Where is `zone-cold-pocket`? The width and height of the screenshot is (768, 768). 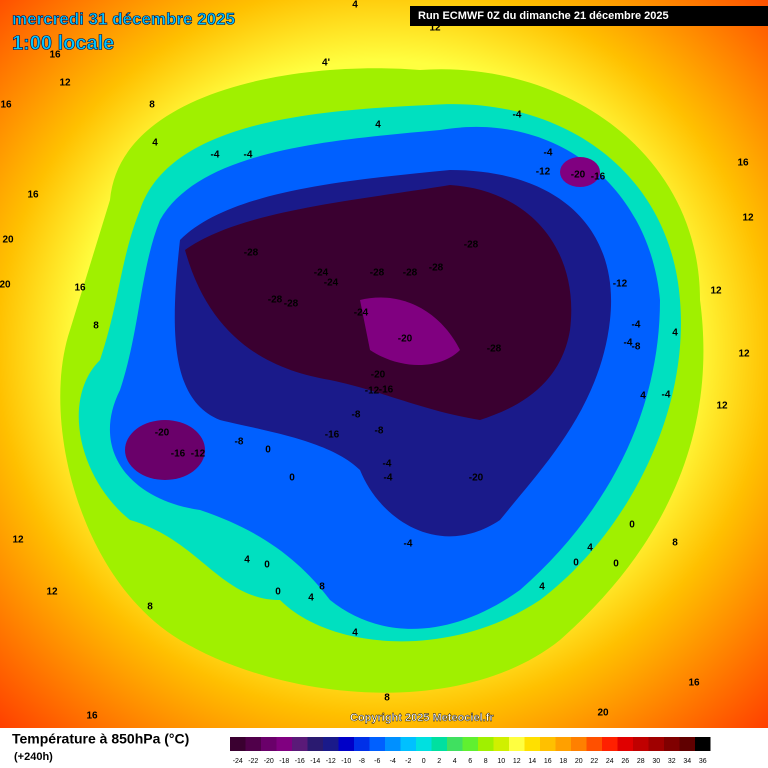
zone-cold-pocket is located at coordinates (580, 172).